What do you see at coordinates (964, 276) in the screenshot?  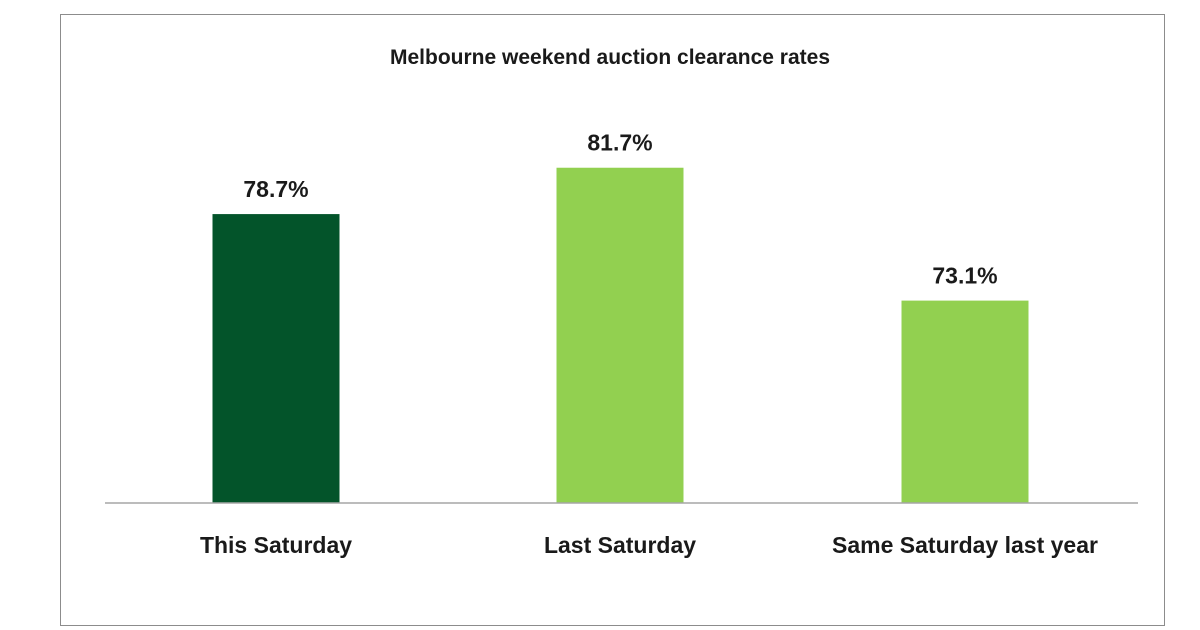 I see `bar-value-label-3: 73.1%` at bounding box center [964, 276].